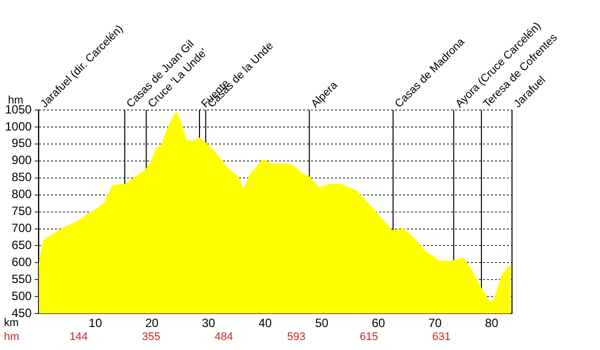  Describe the element at coordinates (22, 194) in the screenshot. I see `y-tick-label: 800` at that location.